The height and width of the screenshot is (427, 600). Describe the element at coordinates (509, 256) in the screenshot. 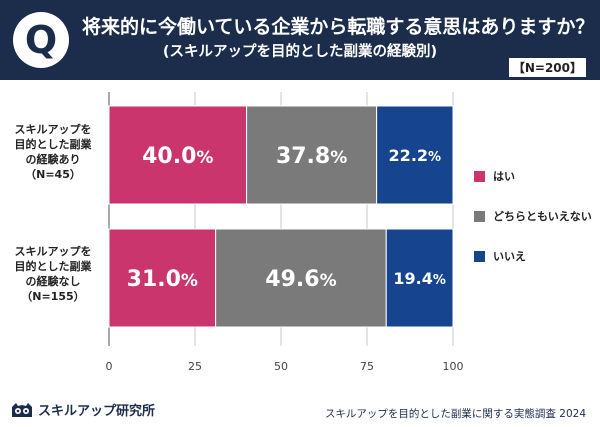

I see `legend-label-no: いいえ` at that location.